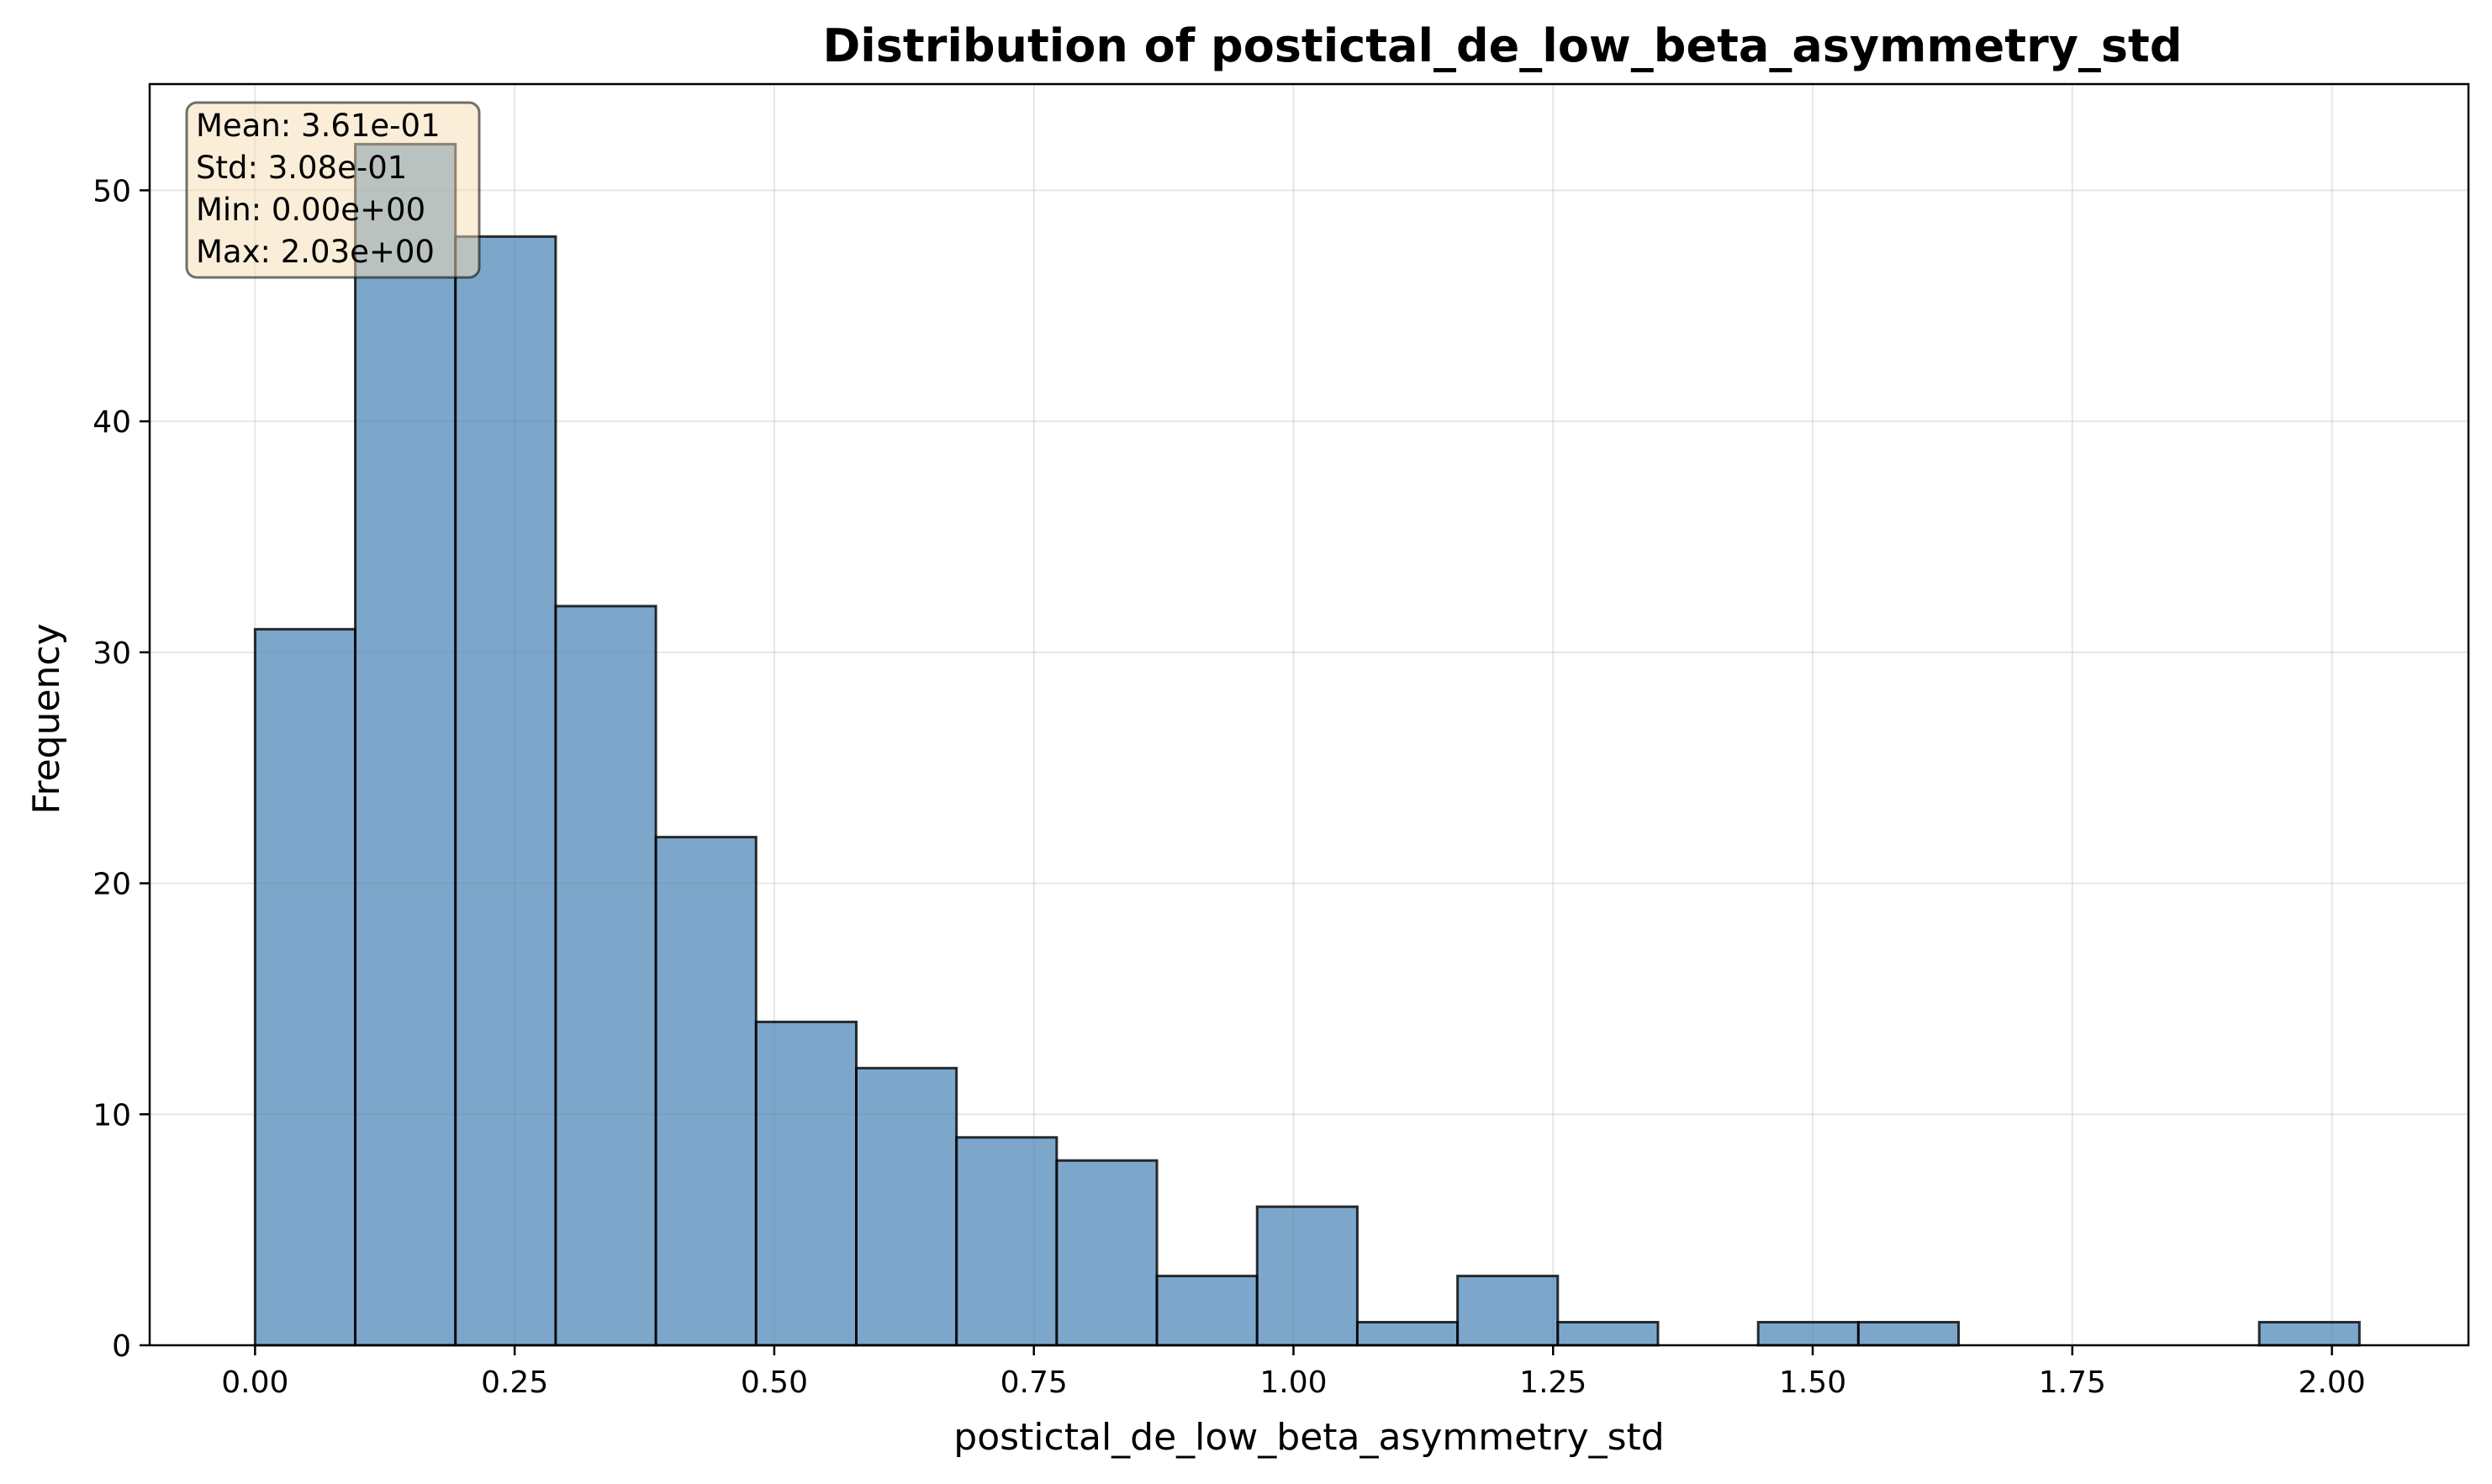  Describe the element at coordinates (111, 422) in the screenshot. I see `y-tick-label: 40` at that location.